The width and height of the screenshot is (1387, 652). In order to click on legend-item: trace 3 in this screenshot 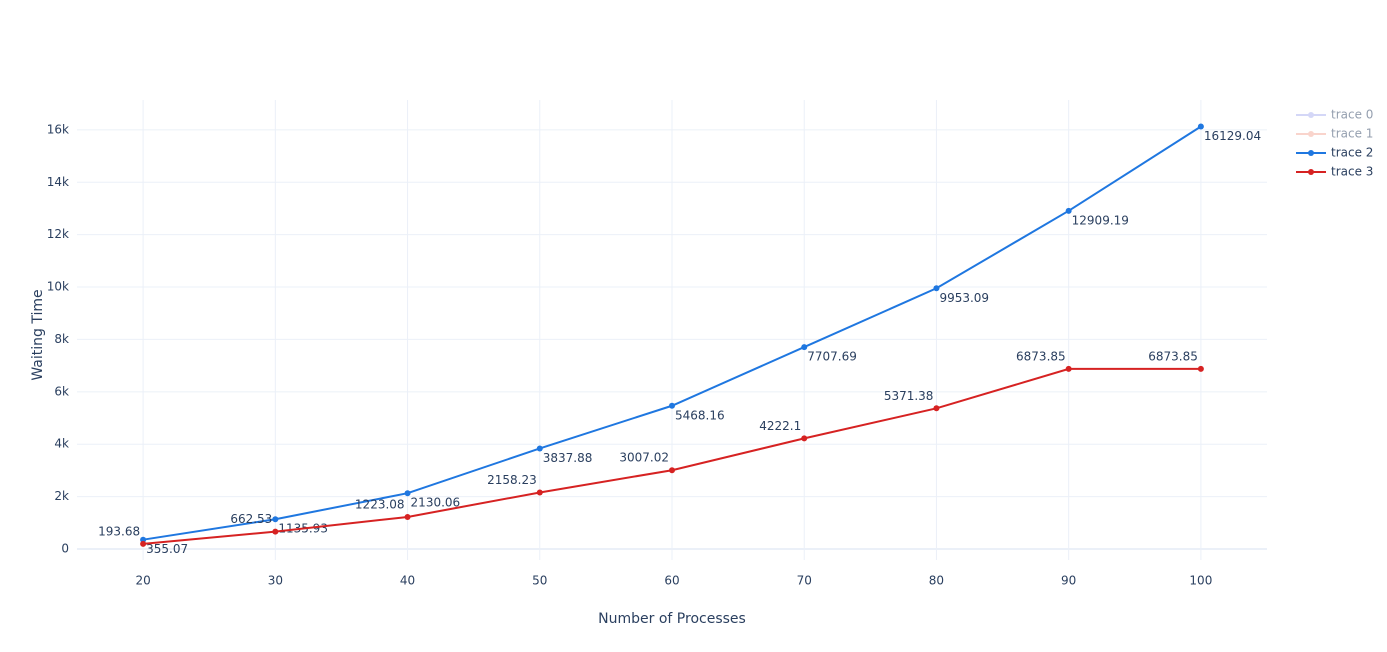, I will do `click(1334, 172)`.